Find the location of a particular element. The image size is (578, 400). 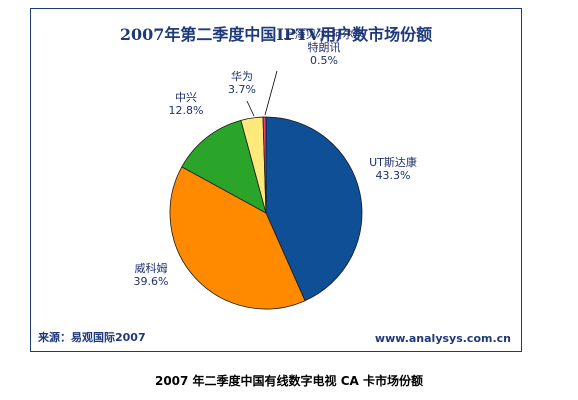

leader-line-alcatel-shanghai-bell is located at coordinates (271, 93).